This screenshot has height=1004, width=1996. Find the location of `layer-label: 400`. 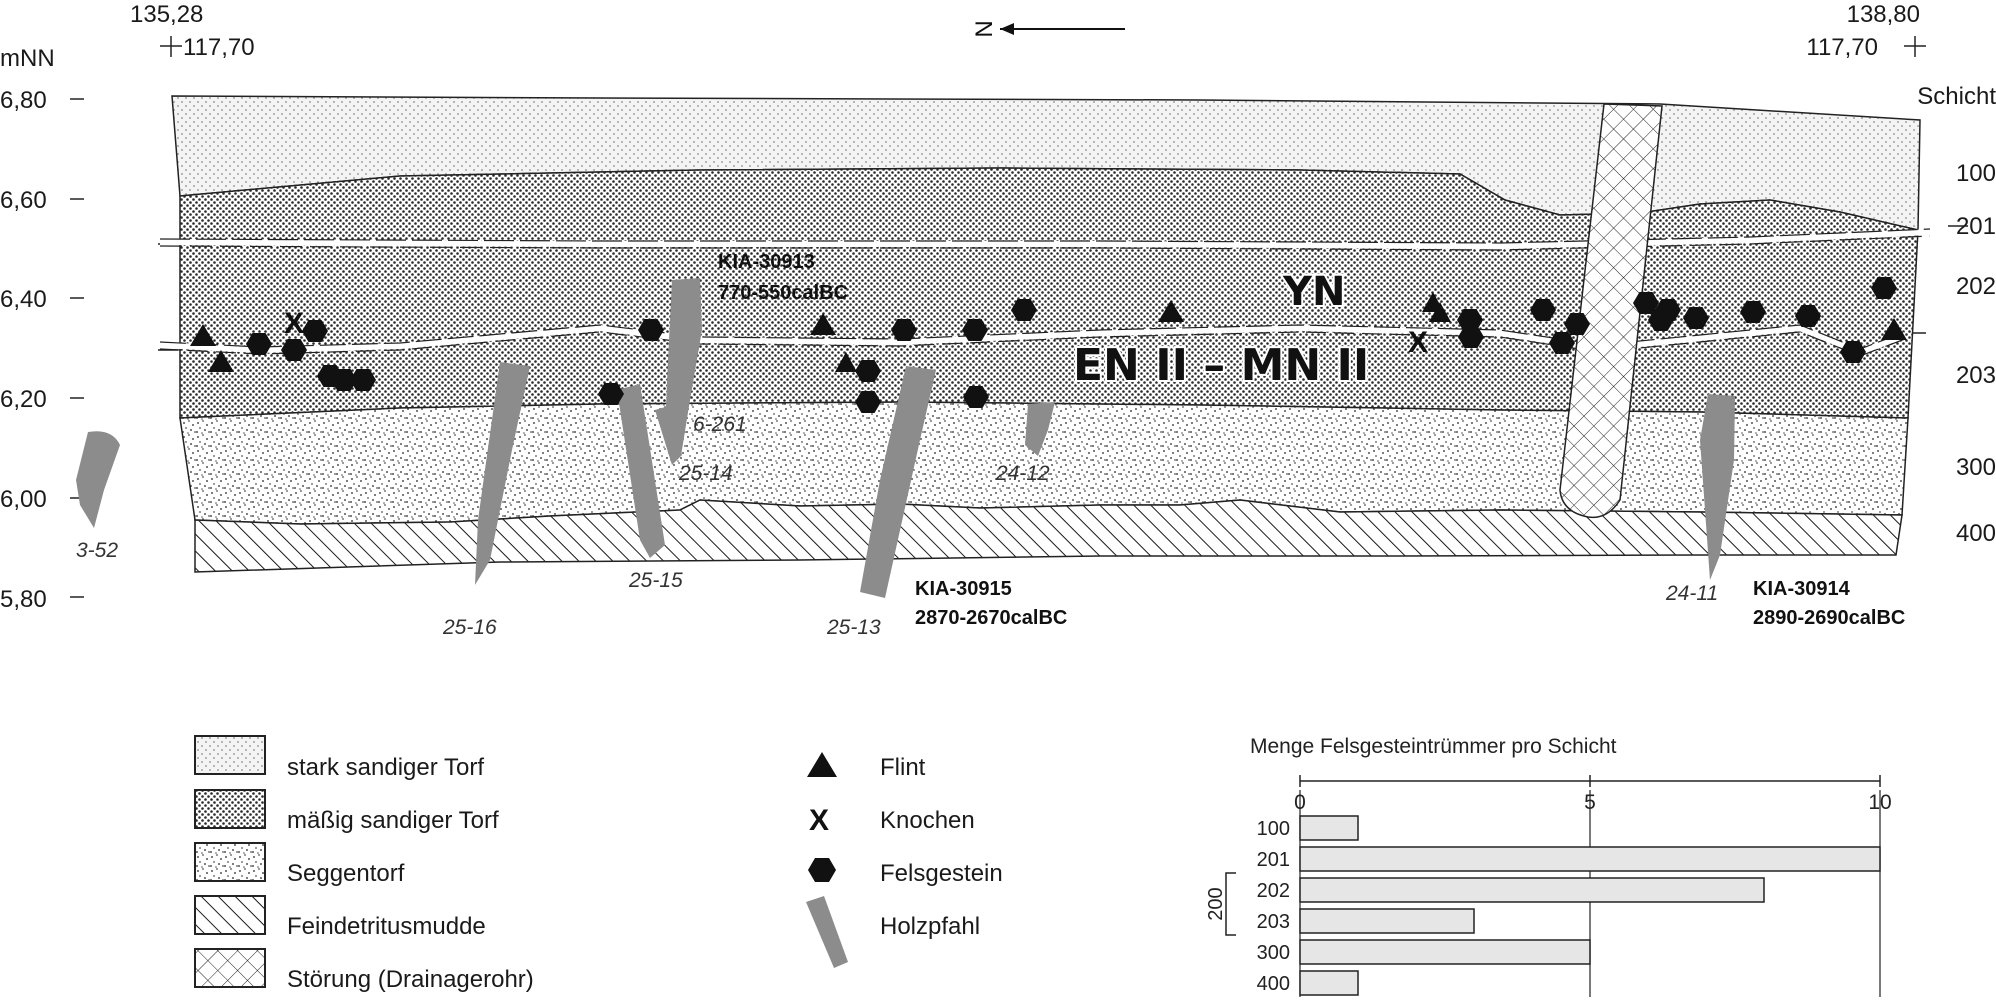

layer-label: 400 is located at coordinates (1976, 533).